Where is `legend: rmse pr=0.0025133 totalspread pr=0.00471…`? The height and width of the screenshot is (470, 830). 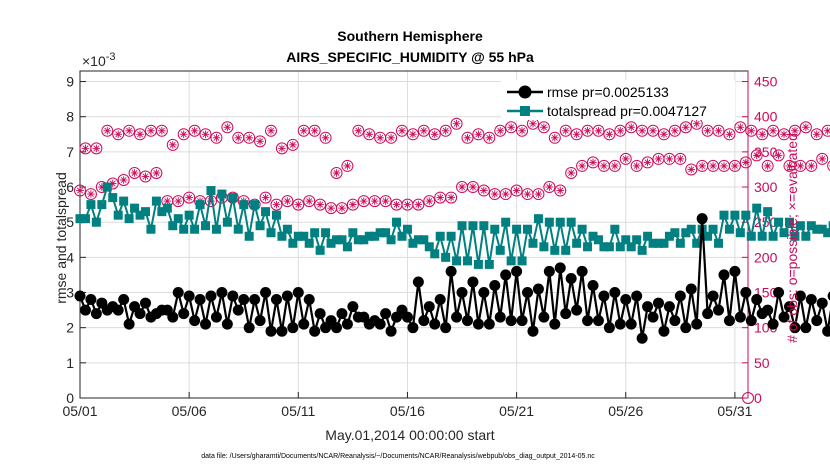
legend: rmse pr=0.0025133 totalspread pr=0.00471… is located at coordinates (618, 100).